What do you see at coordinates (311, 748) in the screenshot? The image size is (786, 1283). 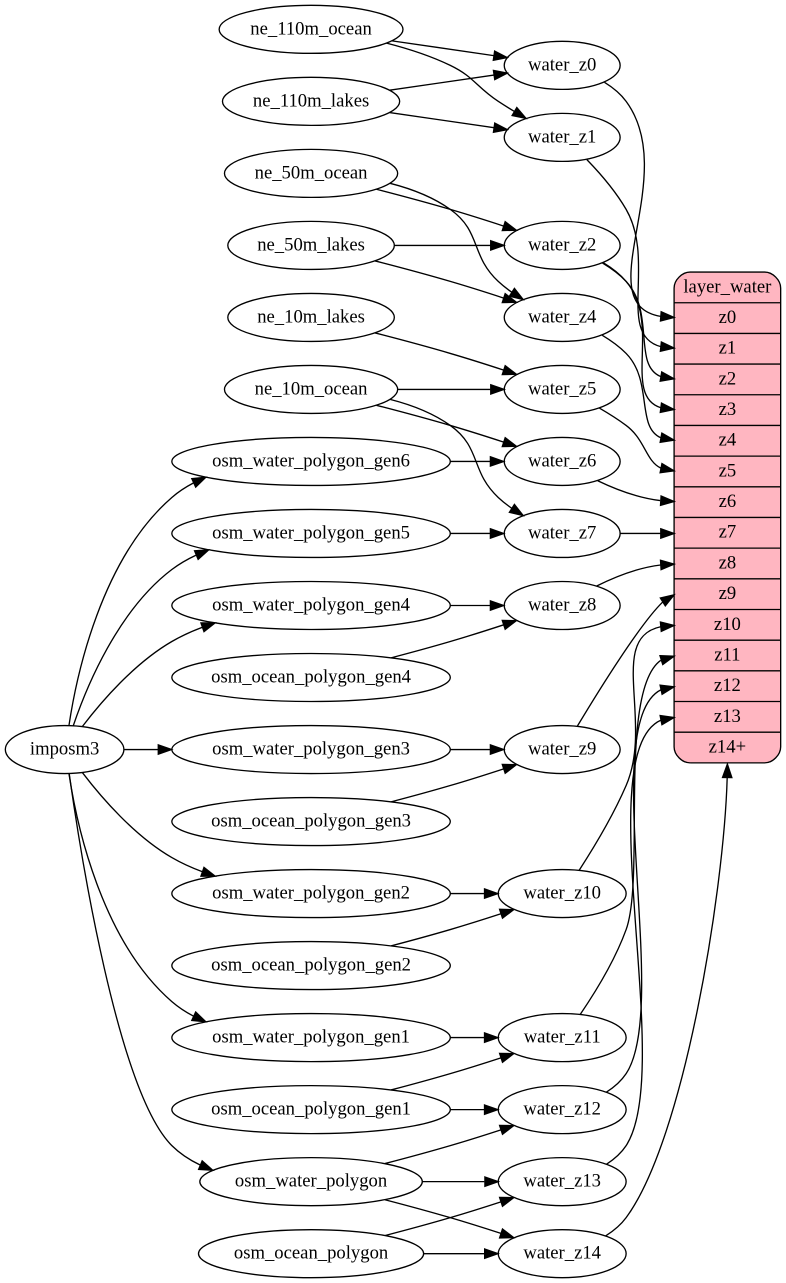 I see `svg-text: osm_water_polygon_gen3` at bounding box center [311, 748].